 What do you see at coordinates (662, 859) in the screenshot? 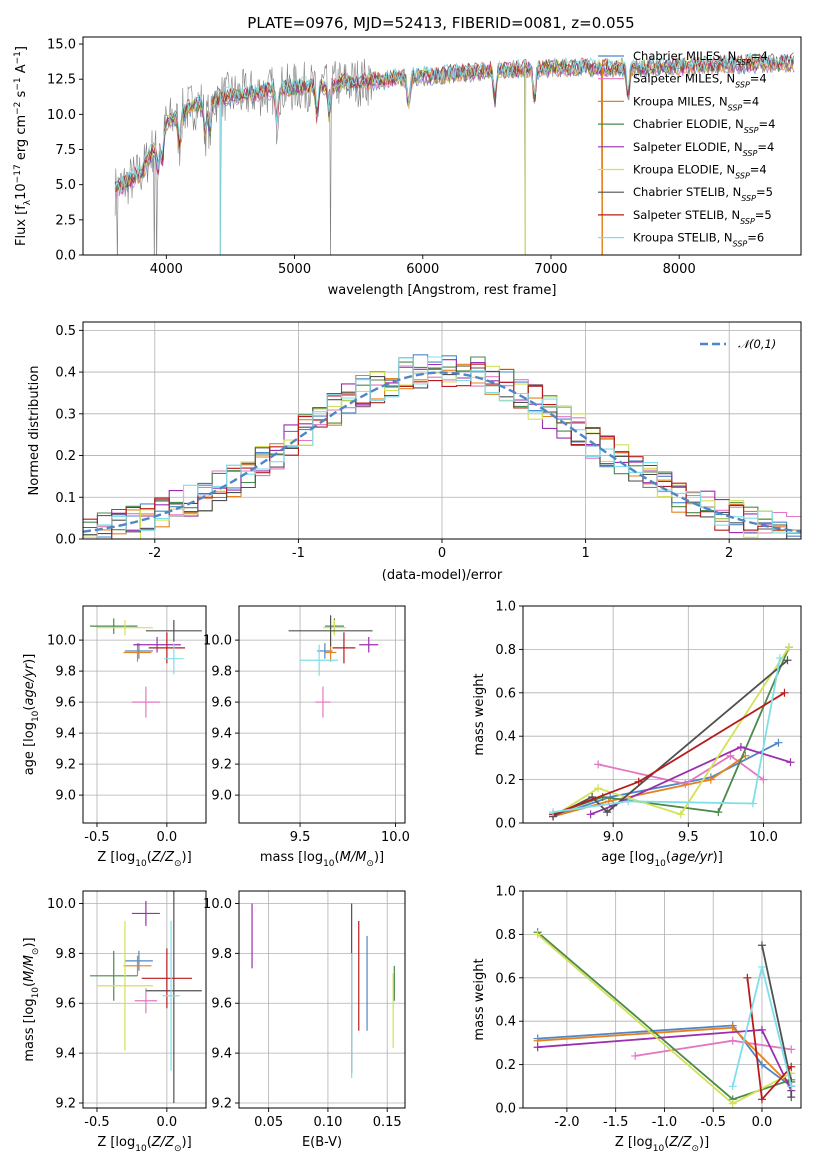
I see `x-axis-label: age [log10(age/yr)]` at bounding box center [662, 859].